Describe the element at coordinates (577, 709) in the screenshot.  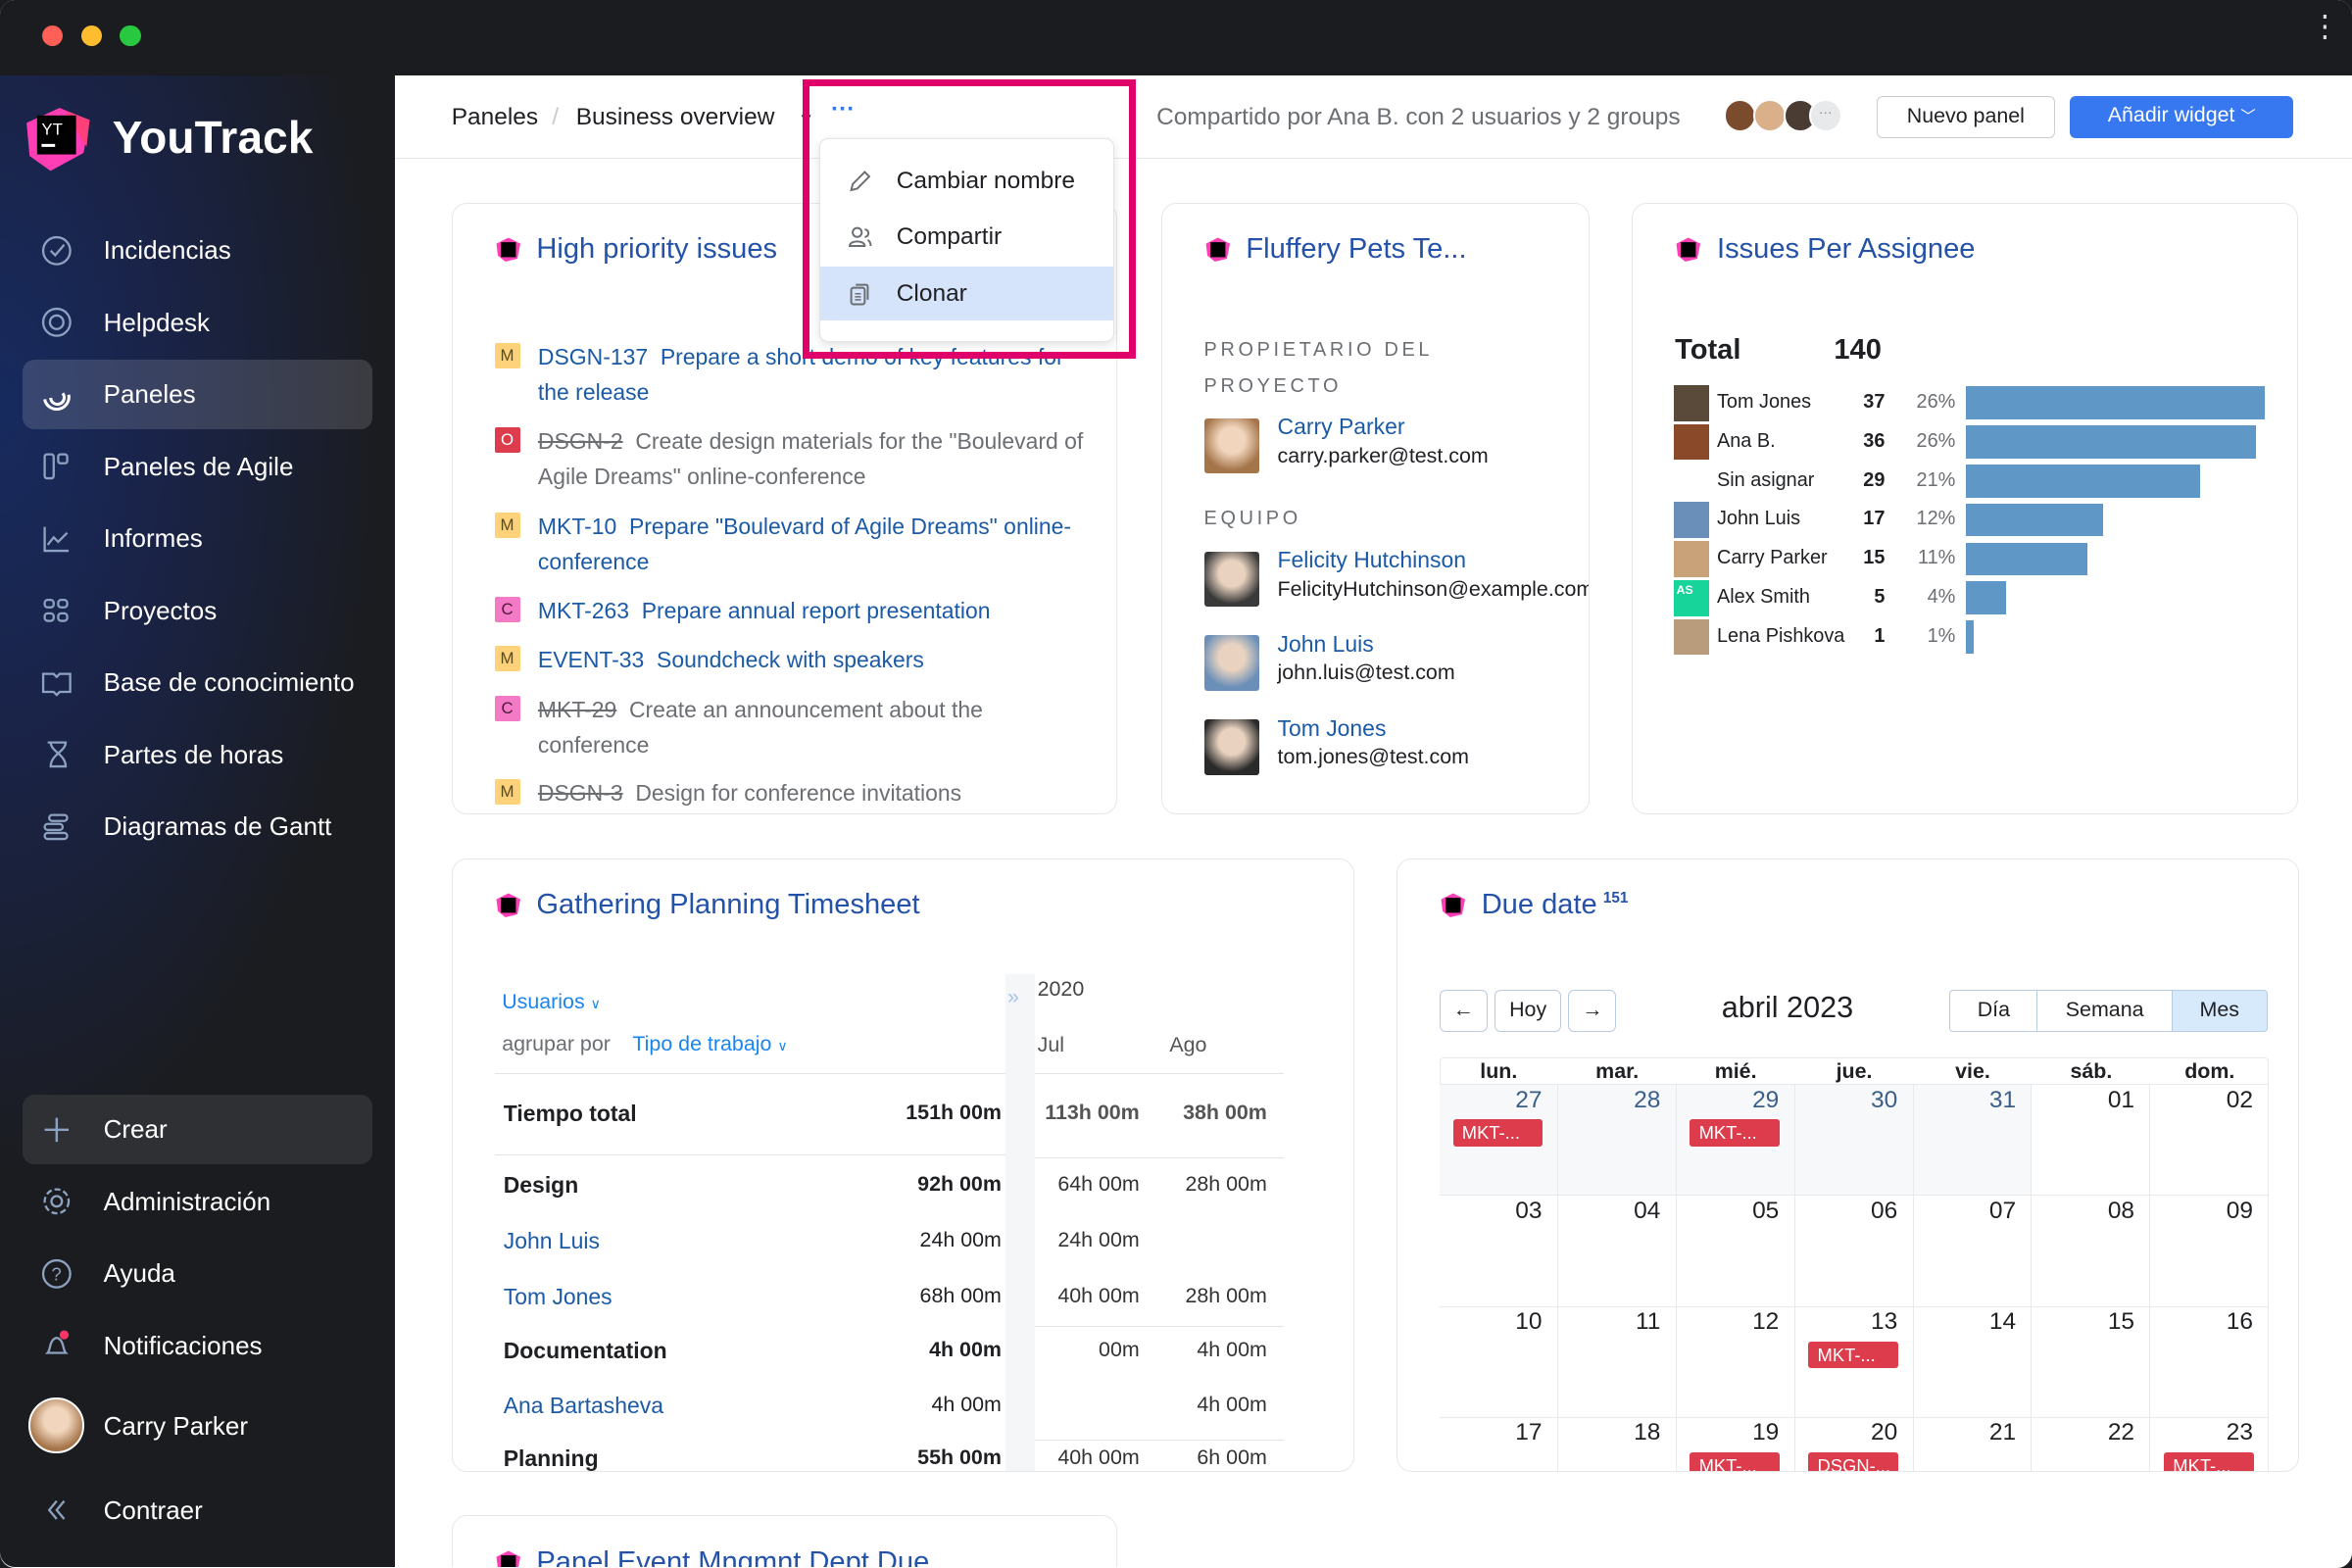
I see `issue-id: MKT-29` at that location.